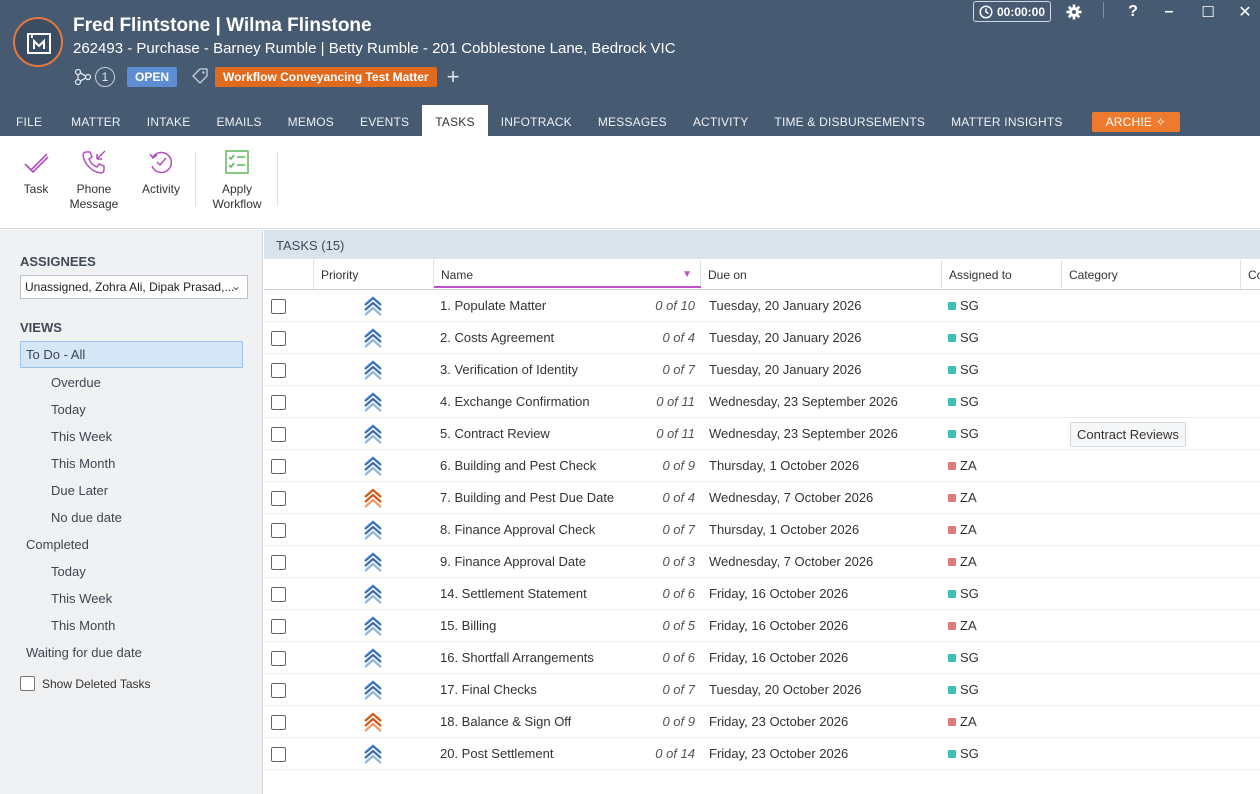 This screenshot has height=794, width=1260. I want to click on tab-matter-insights: MATTER INSIGHTS, so click(1007, 122).